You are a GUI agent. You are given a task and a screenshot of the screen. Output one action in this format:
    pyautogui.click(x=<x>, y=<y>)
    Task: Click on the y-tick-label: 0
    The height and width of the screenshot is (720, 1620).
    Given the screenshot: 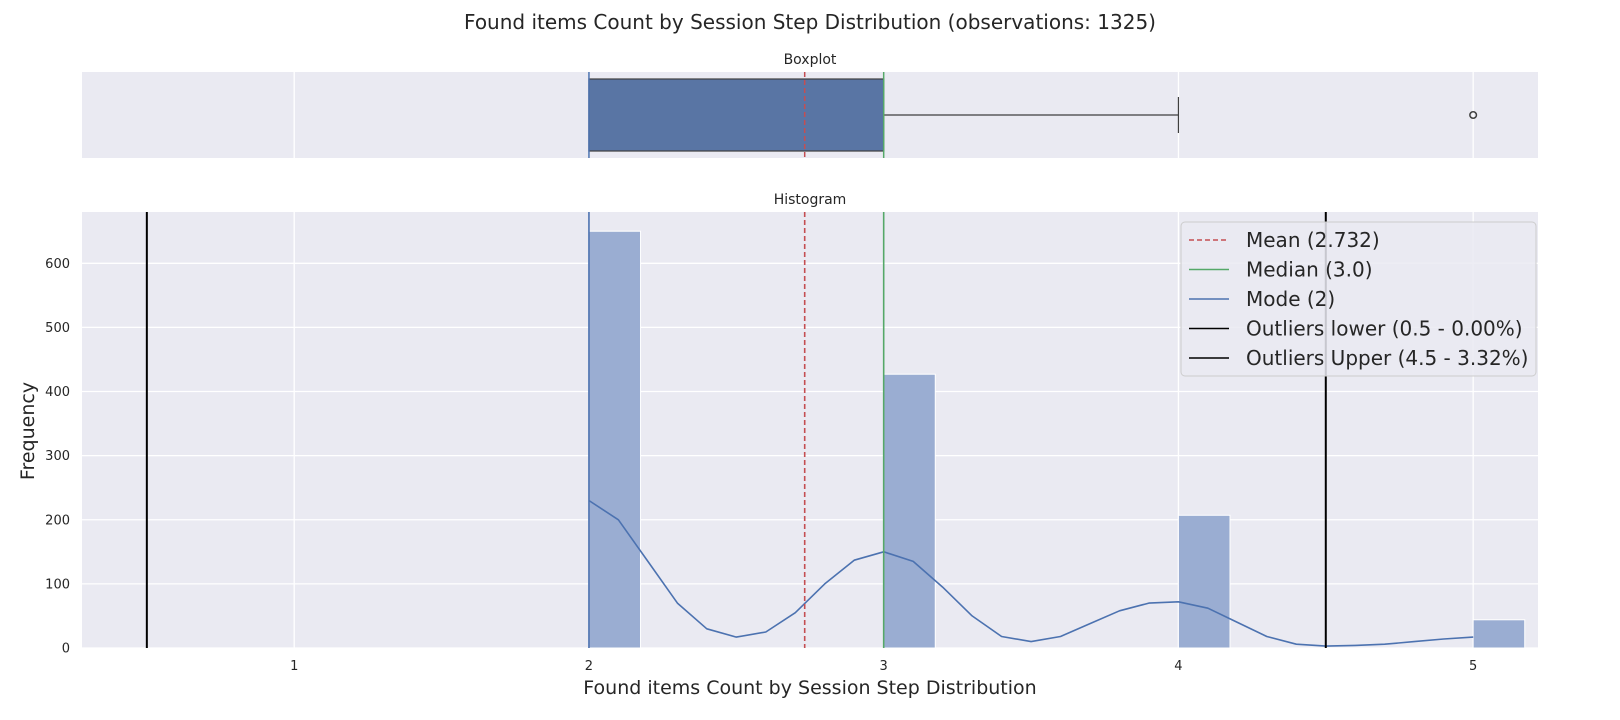 What is the action you would take?
    pyautogui.click(x=66, y=649)
    